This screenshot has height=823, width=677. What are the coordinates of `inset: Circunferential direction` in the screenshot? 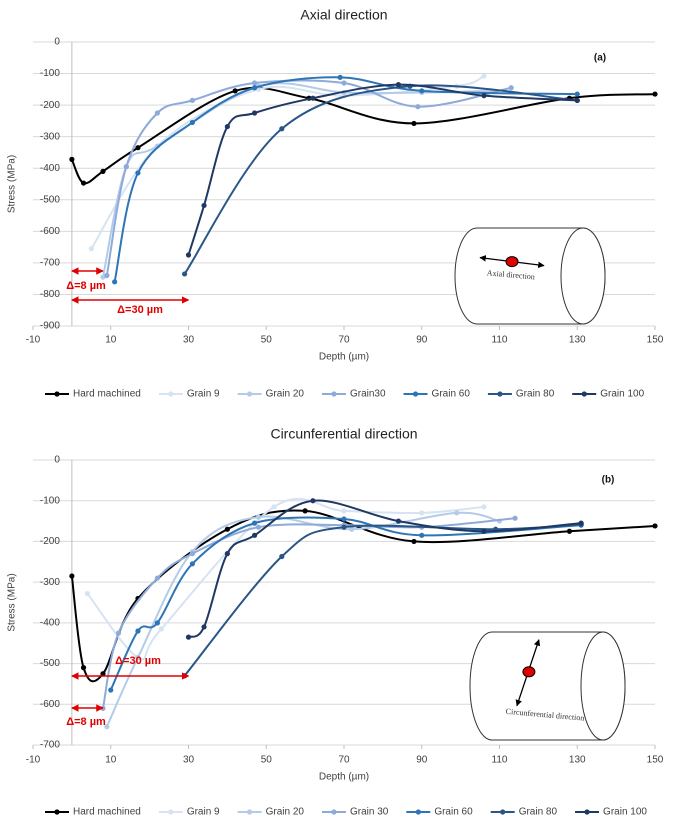 It's located at (547, 686).